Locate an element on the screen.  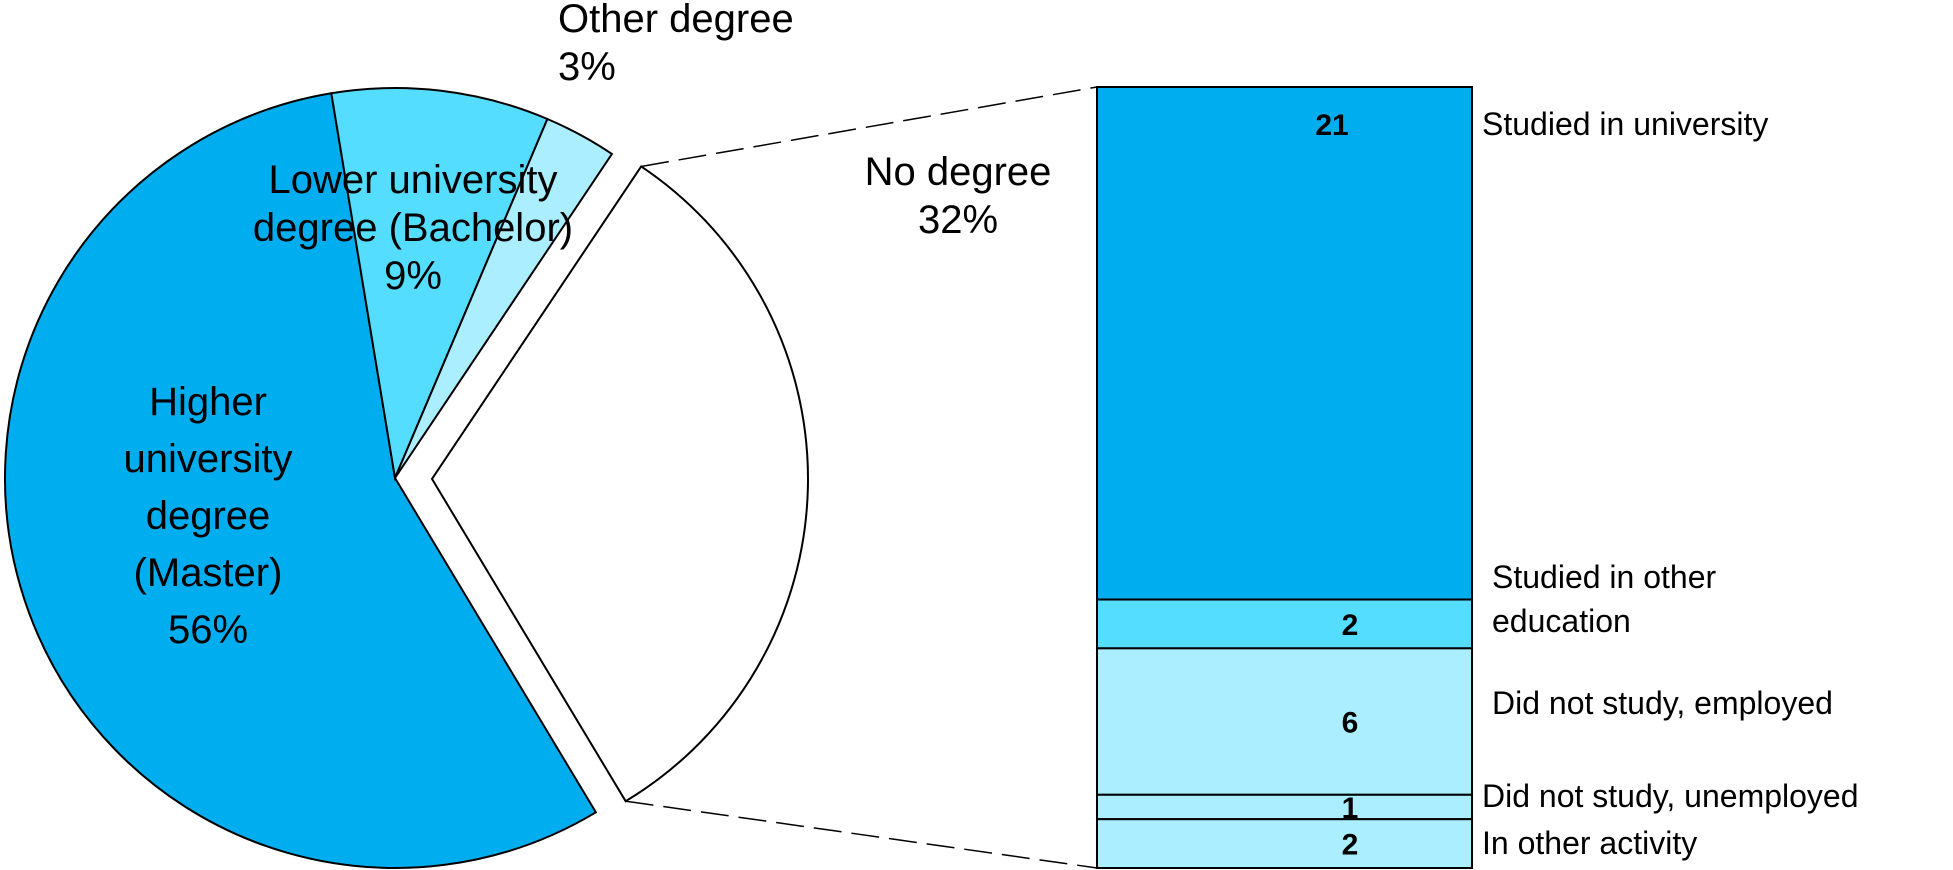
pie-slice-other-degree is located at coordinates (504, 298).